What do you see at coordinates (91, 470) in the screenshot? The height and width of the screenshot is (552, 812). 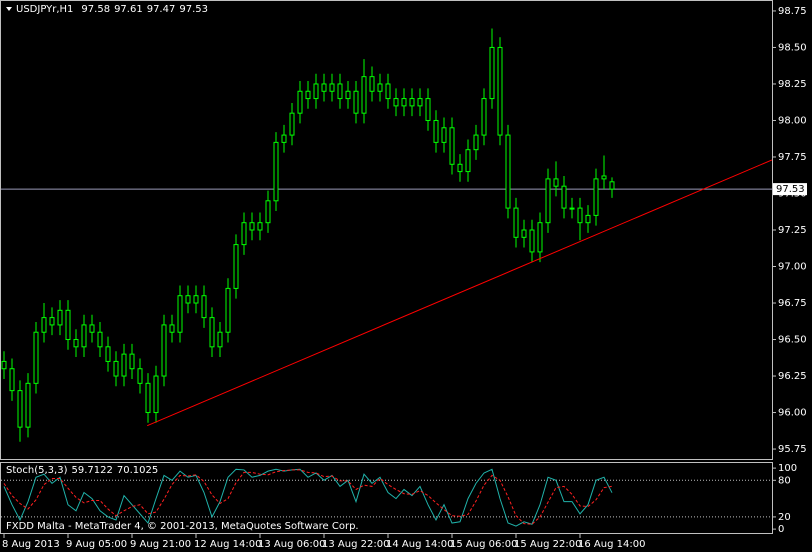 I see `indicator-value: 59.7122` at bounding box center [91, 470].